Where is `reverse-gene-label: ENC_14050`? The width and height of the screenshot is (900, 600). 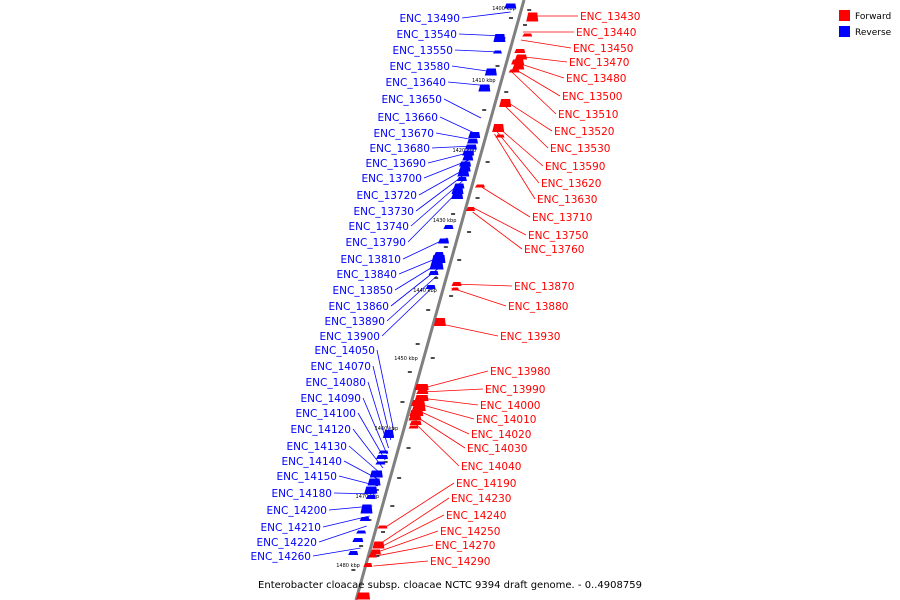
reverse-gene-label: ENC_14050 is located at coordinates (345, 351).